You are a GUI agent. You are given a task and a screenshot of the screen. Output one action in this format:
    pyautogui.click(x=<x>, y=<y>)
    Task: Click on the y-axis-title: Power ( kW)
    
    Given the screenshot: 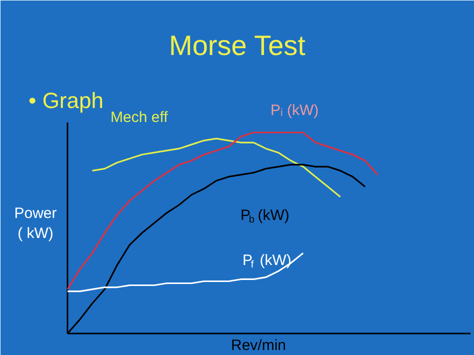 What is the action you would take?
    pyautogui.click(x=35, y=223)
    